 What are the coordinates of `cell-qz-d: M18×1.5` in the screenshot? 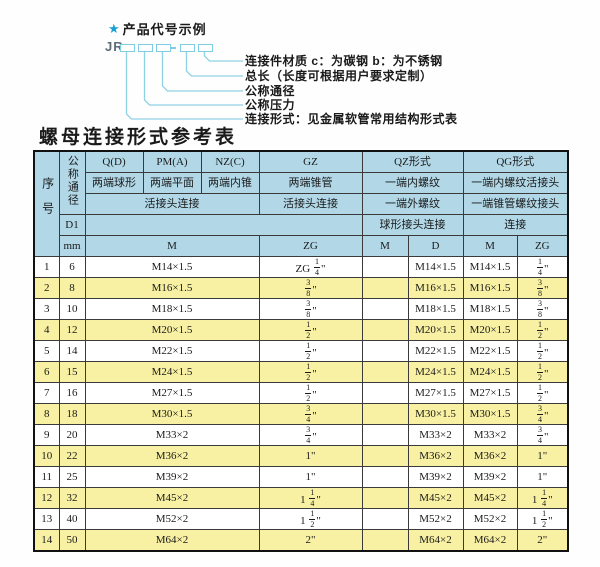 It's located at (435, 309).